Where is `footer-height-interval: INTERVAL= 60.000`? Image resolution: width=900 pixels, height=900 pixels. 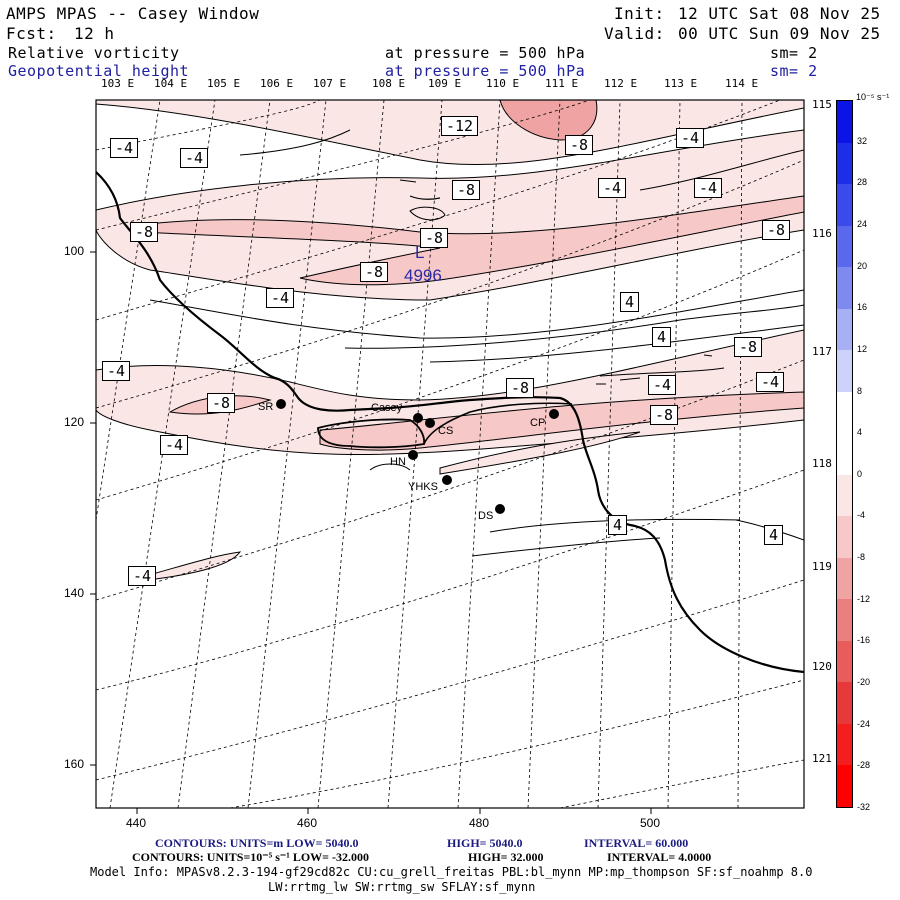
footer-height-interval: INTERVAL= 60.000 is located at coordinates (636, 843).